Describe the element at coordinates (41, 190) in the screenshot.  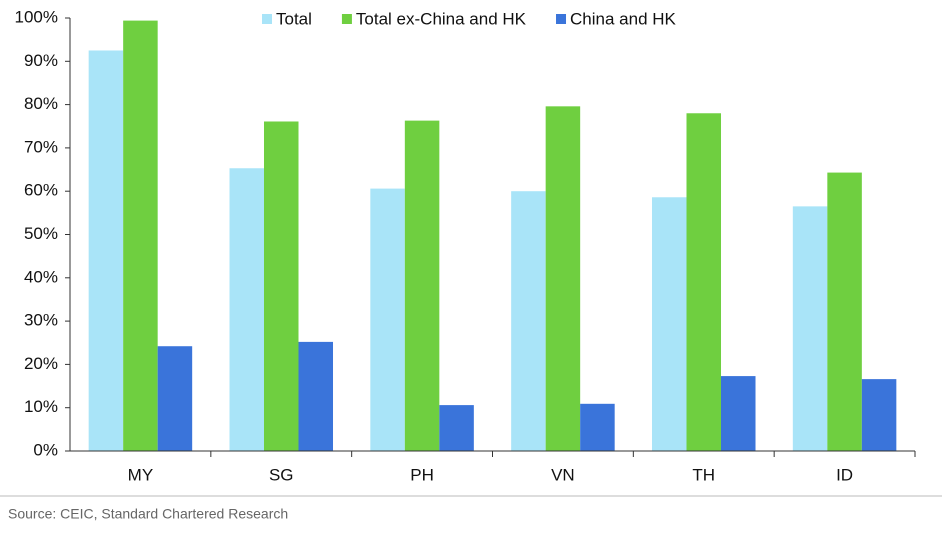
I see `y-tick-label: 60%` at that location.